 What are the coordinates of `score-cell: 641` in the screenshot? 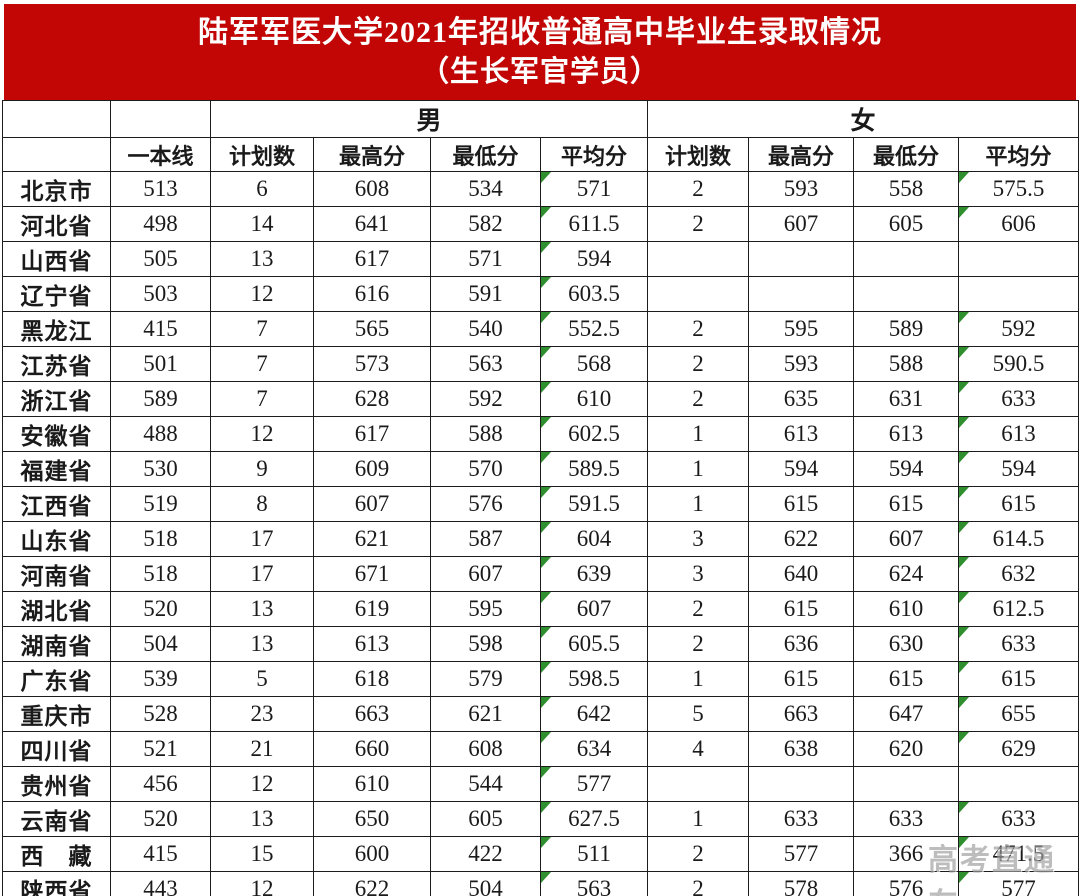 It's located at (372, 224).